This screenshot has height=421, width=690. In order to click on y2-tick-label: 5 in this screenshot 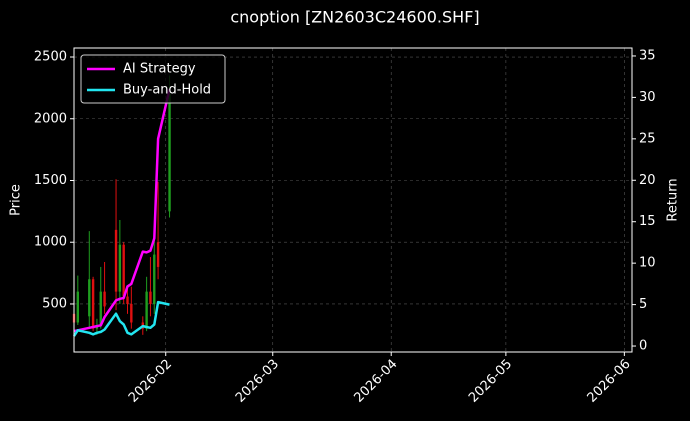, I will do `click(643, 304)`.